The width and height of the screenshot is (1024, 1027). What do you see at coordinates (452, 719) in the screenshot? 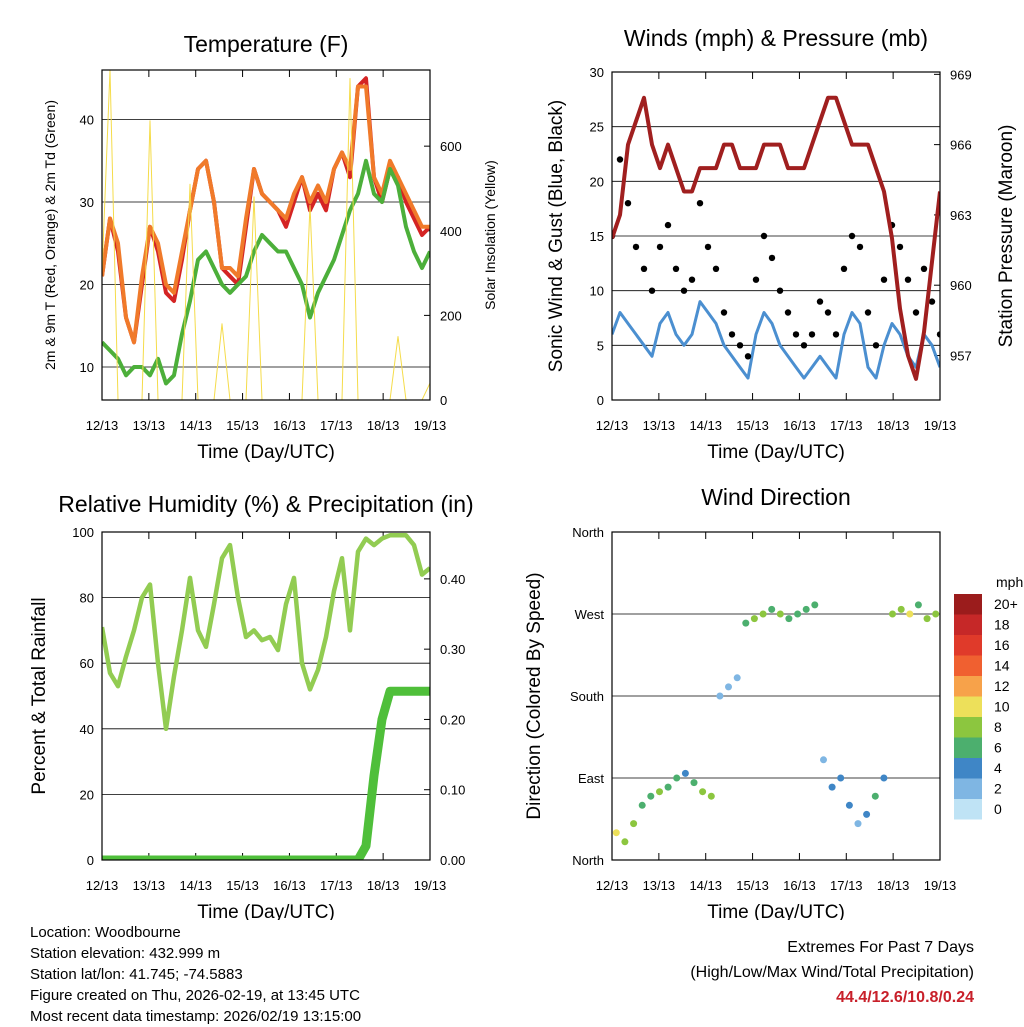
I see `y-tick-label-right: 0.20` at bounding box center [452, 719].